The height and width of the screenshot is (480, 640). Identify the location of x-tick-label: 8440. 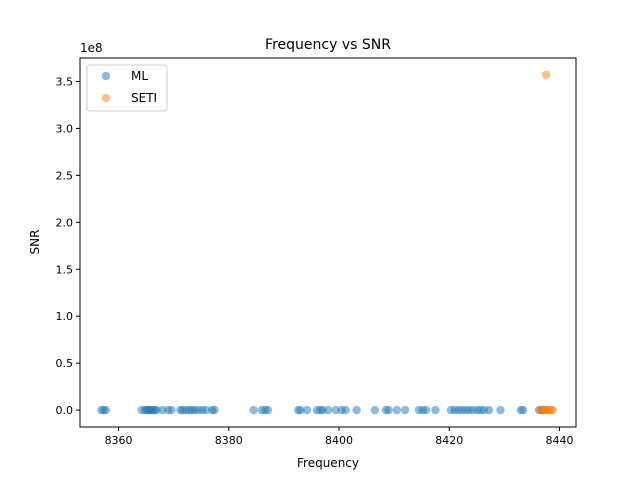
(559, 440).